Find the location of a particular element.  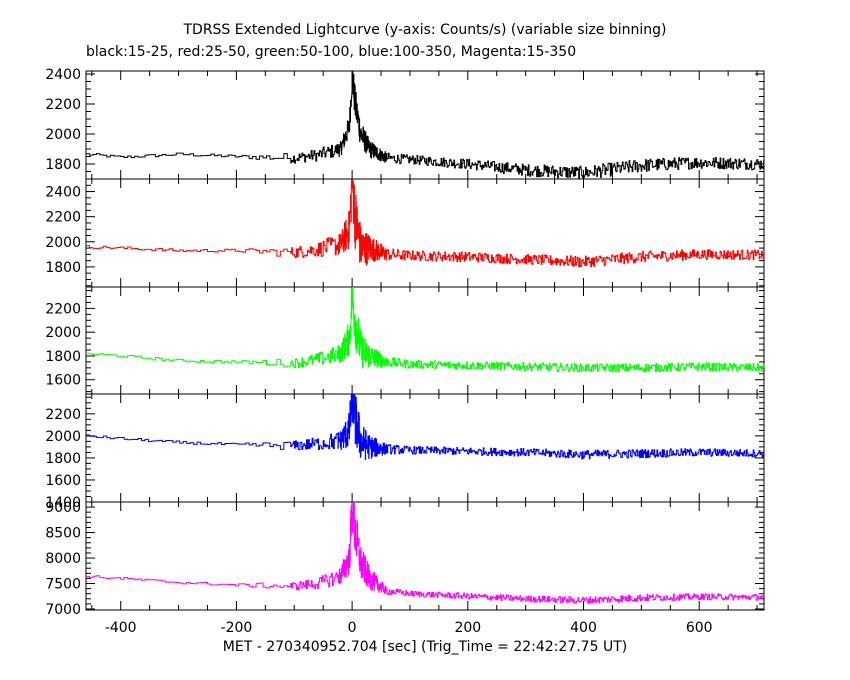

x-tick-label: 200 is located at coordinates (467, 628).